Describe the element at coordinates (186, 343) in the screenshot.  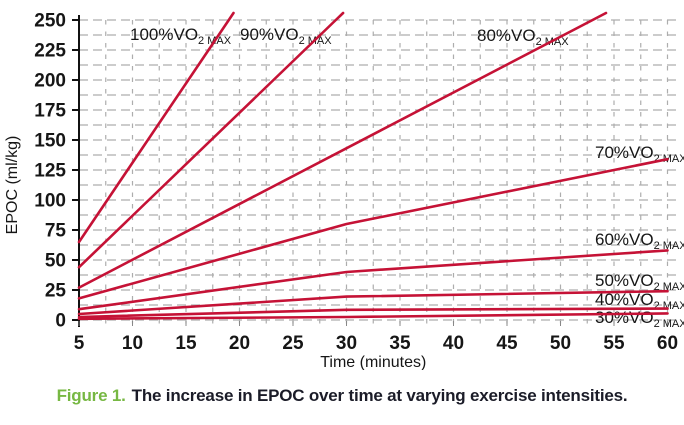
I see `x-tick-label: 15` at that location.